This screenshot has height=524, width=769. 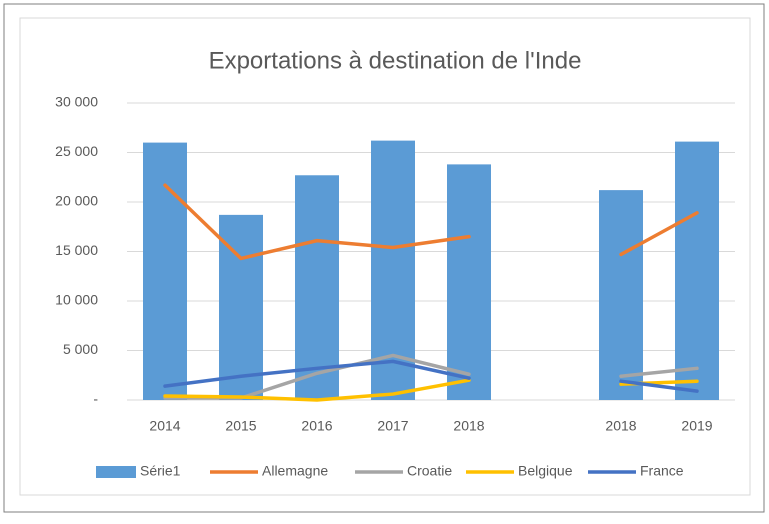 I want to click on legend-swatch, so click(x=116, y=472).